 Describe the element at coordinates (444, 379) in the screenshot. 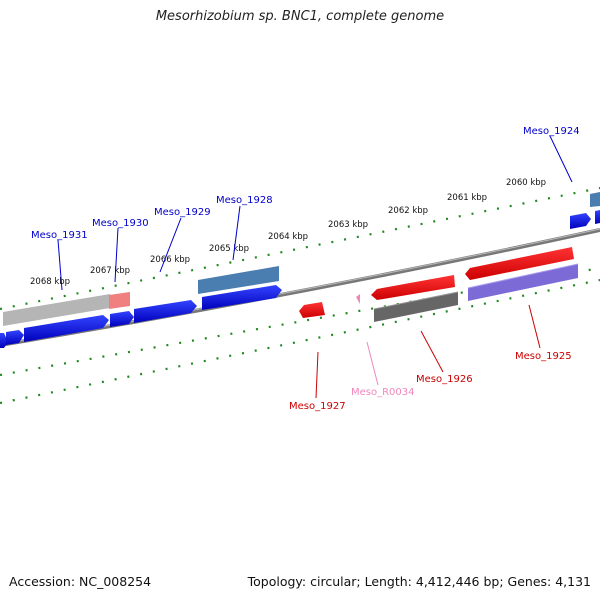

I see `gene-label-meso-1926: Meso_1926` at that location.